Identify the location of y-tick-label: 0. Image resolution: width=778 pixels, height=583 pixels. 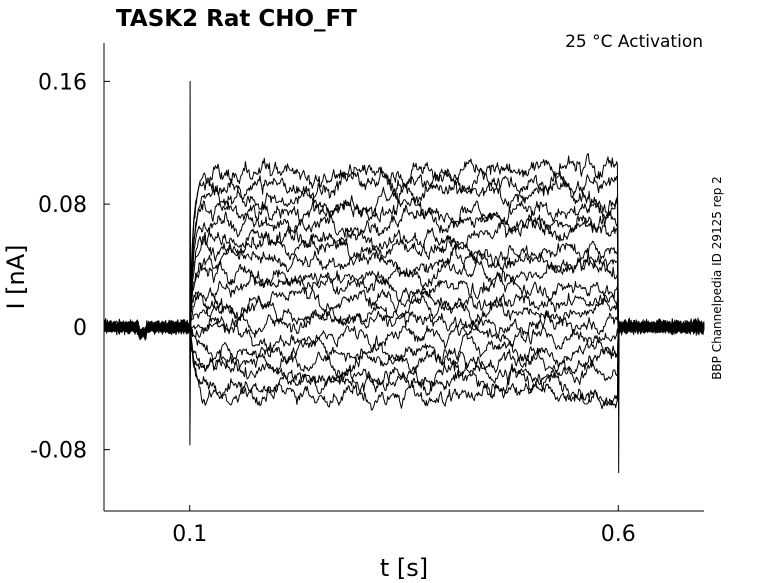
(80, 328).